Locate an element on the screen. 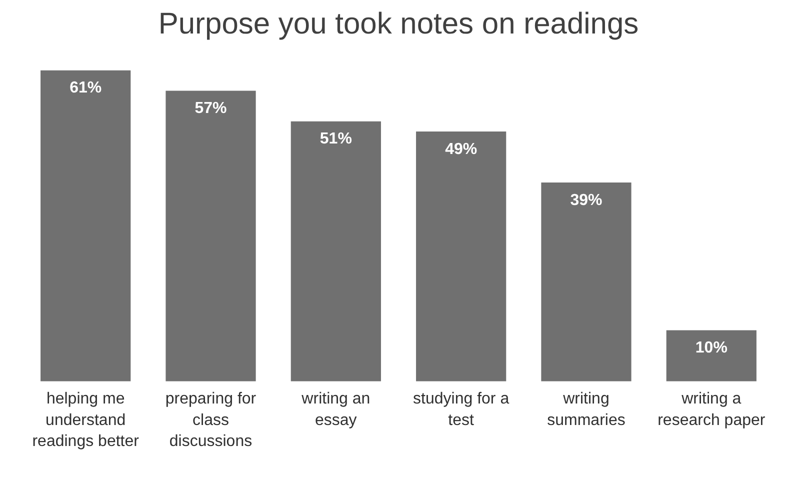  x-tick-label: helping me understand readings better is located at coordinates (86, 420).